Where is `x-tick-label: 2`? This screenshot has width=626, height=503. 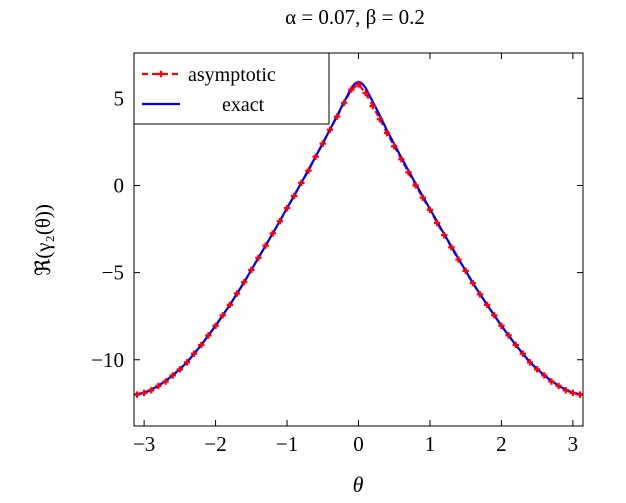 x-tick-label: 2 is located at coordinates (501, 444).